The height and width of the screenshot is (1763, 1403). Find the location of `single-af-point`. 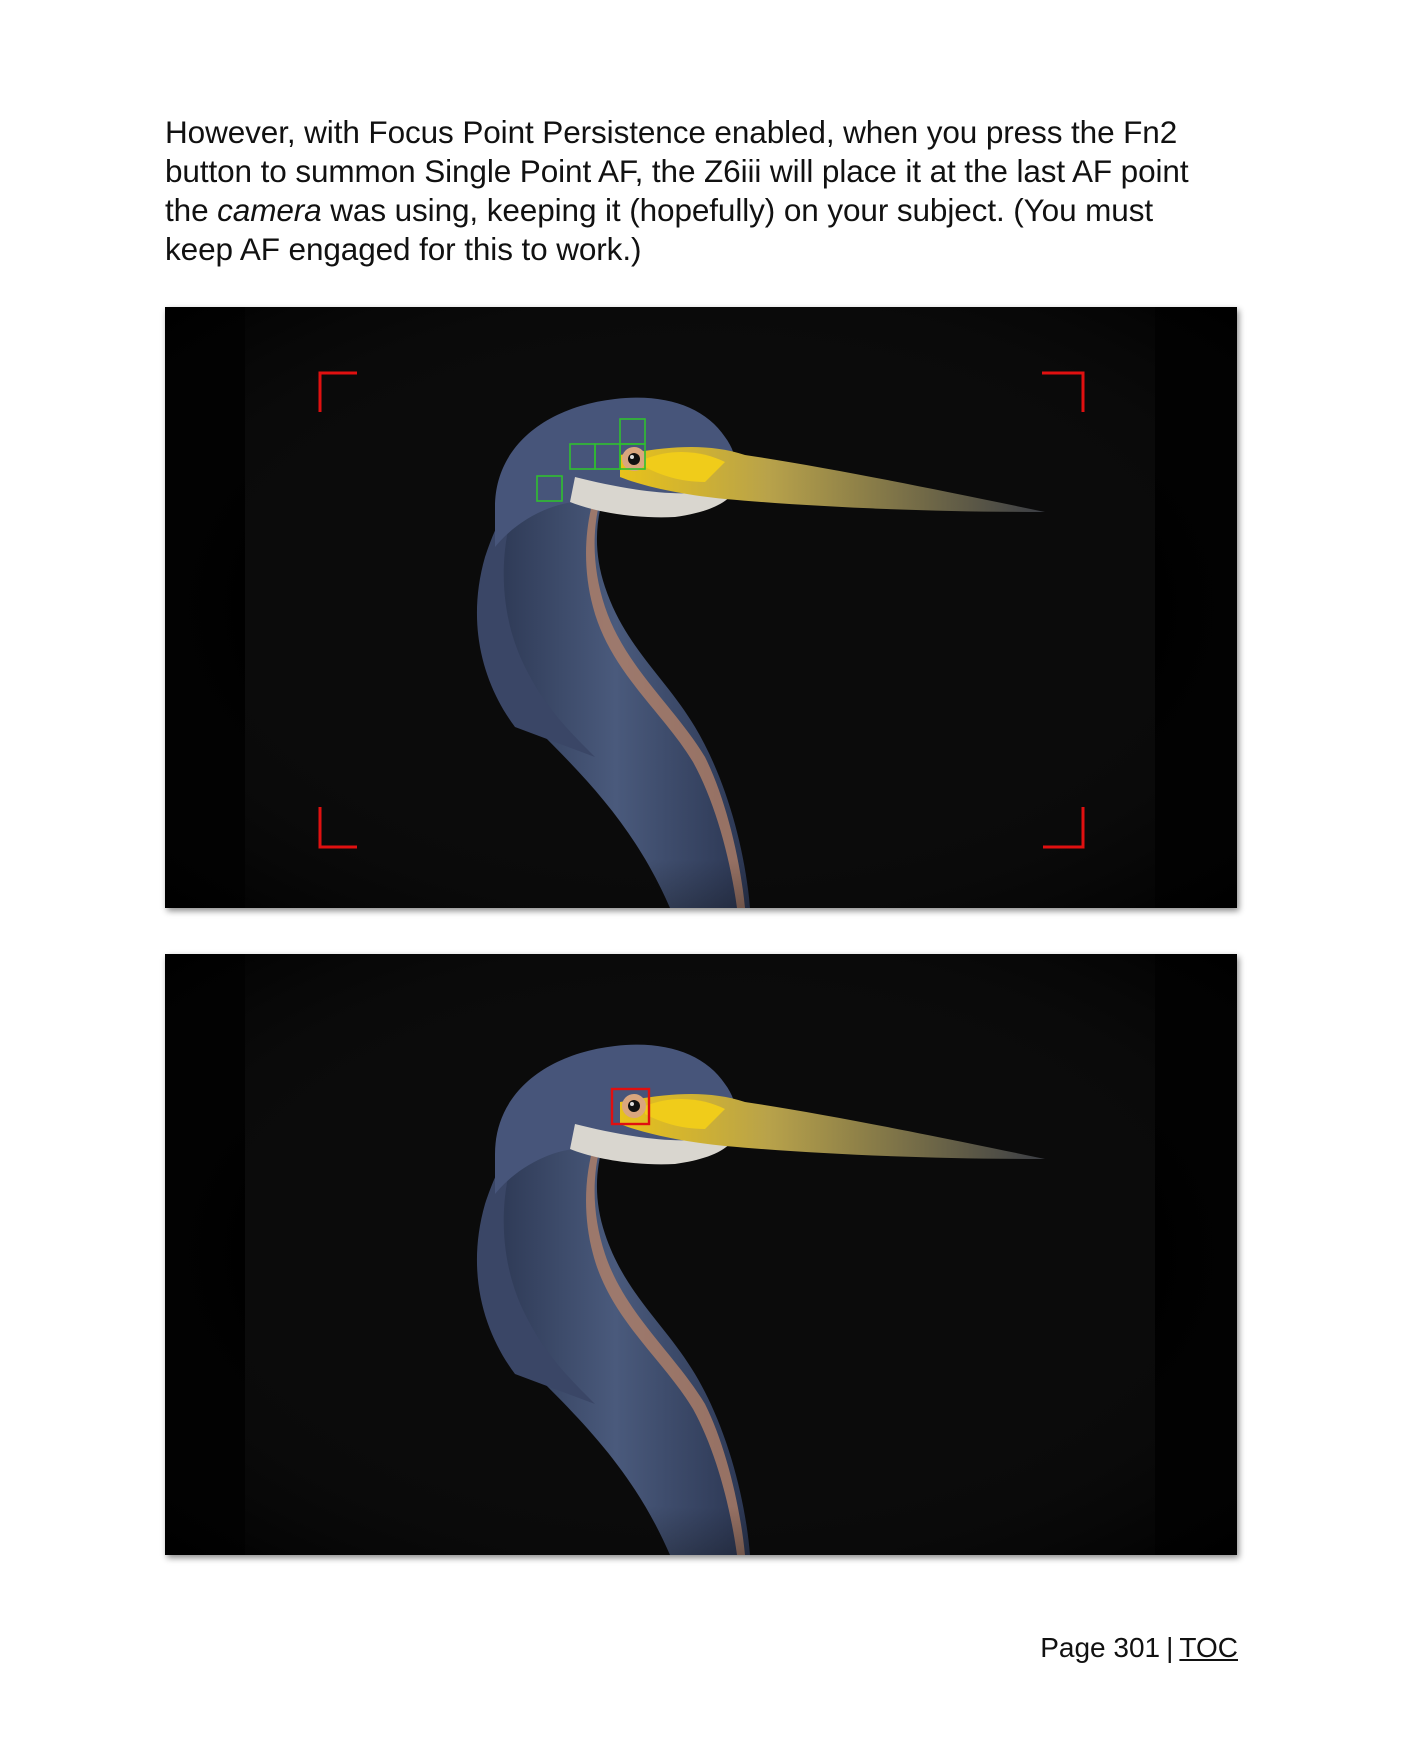

single-af-point is located at coordinates (630, 1106).